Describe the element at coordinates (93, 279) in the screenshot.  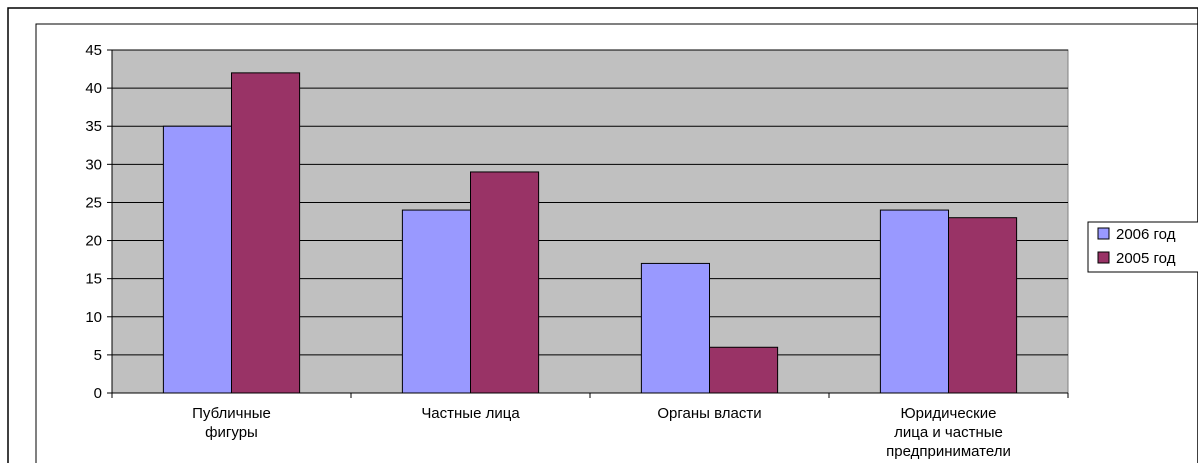
I see `y-tick-label: 15` at that location.